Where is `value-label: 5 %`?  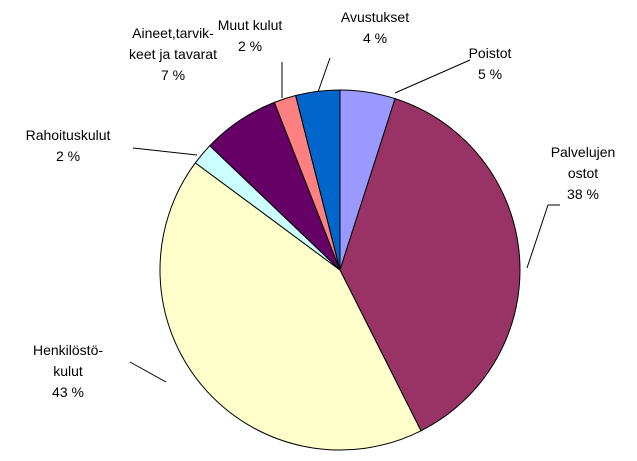
value-label: 5 % is located at coordinates (490, 74).